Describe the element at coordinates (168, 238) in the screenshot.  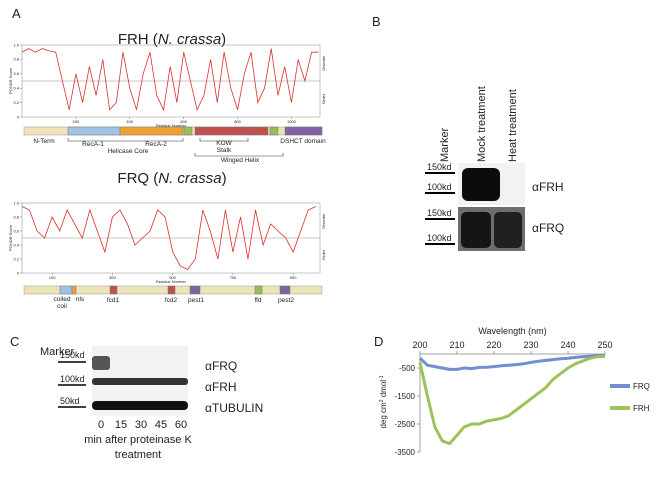
I see `disorder-trace` at that location.